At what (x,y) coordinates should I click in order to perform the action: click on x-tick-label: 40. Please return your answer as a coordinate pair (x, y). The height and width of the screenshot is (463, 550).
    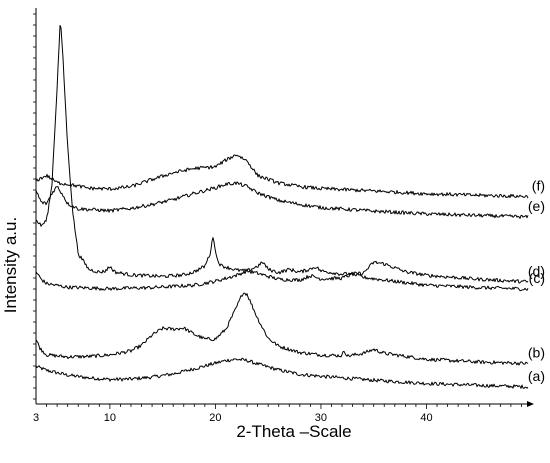
    Looking at the image, I should click on (426, 418).